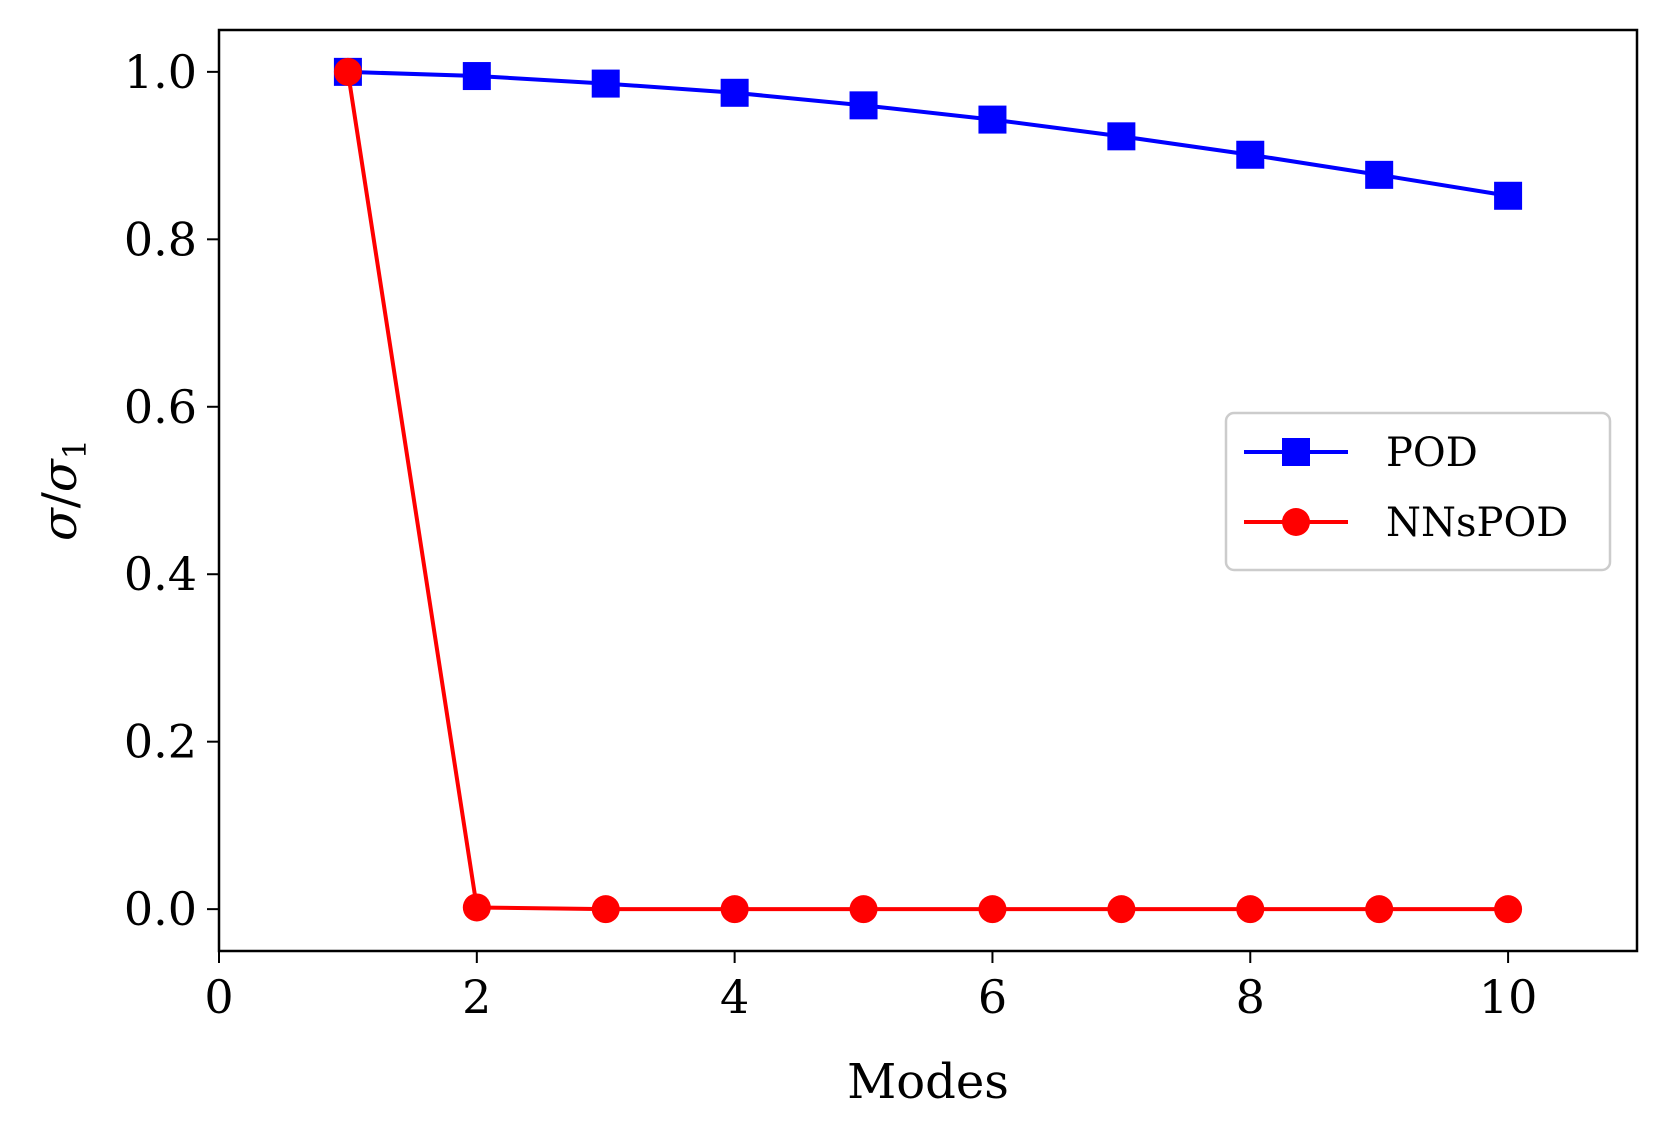 This screenshot has width=1660, height=1136. Describe the element at coordinates (160, 407) in the screenshot. I see `y-tick-label: 0.6` at that location.